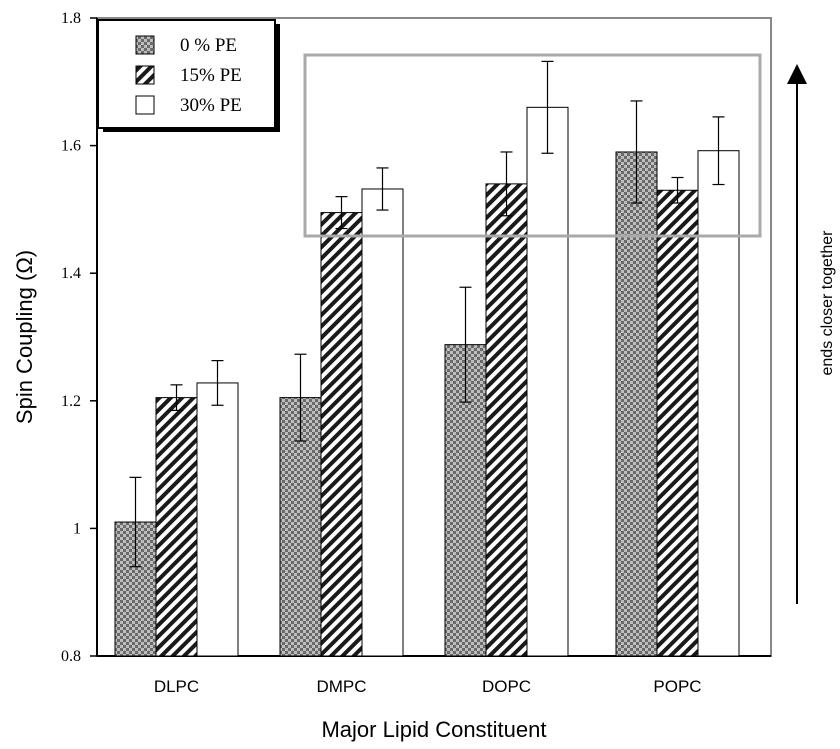 The width and height of the screenshot is (840, 749). I want to click on y-tick-label: 1.2, so click(71, 401).